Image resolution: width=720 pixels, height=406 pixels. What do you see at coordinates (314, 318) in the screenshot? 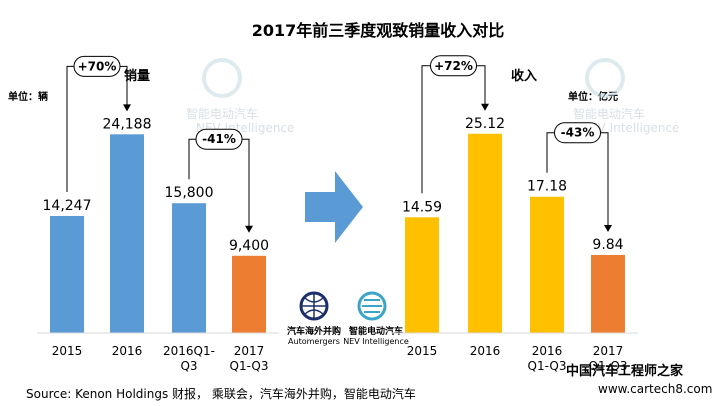
I see `automergers-logo: 汽车海外并购 Automergers` at bounding box center [314, 318].